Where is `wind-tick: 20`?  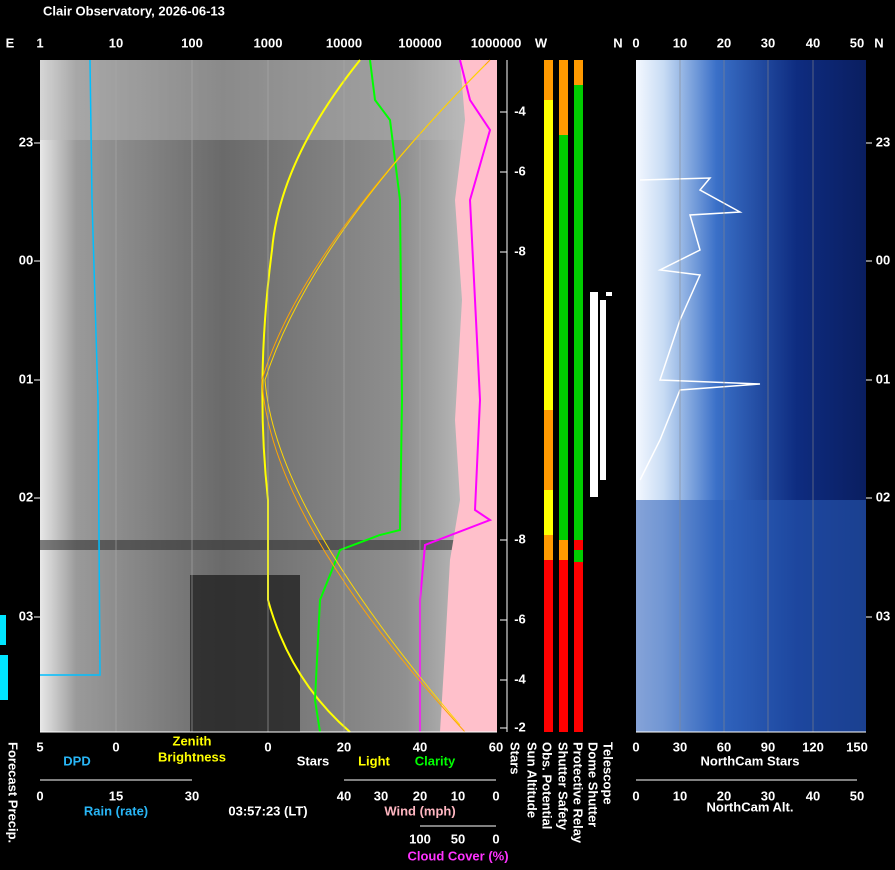 wind-tick: 20 is located at coordinates (420, 795).